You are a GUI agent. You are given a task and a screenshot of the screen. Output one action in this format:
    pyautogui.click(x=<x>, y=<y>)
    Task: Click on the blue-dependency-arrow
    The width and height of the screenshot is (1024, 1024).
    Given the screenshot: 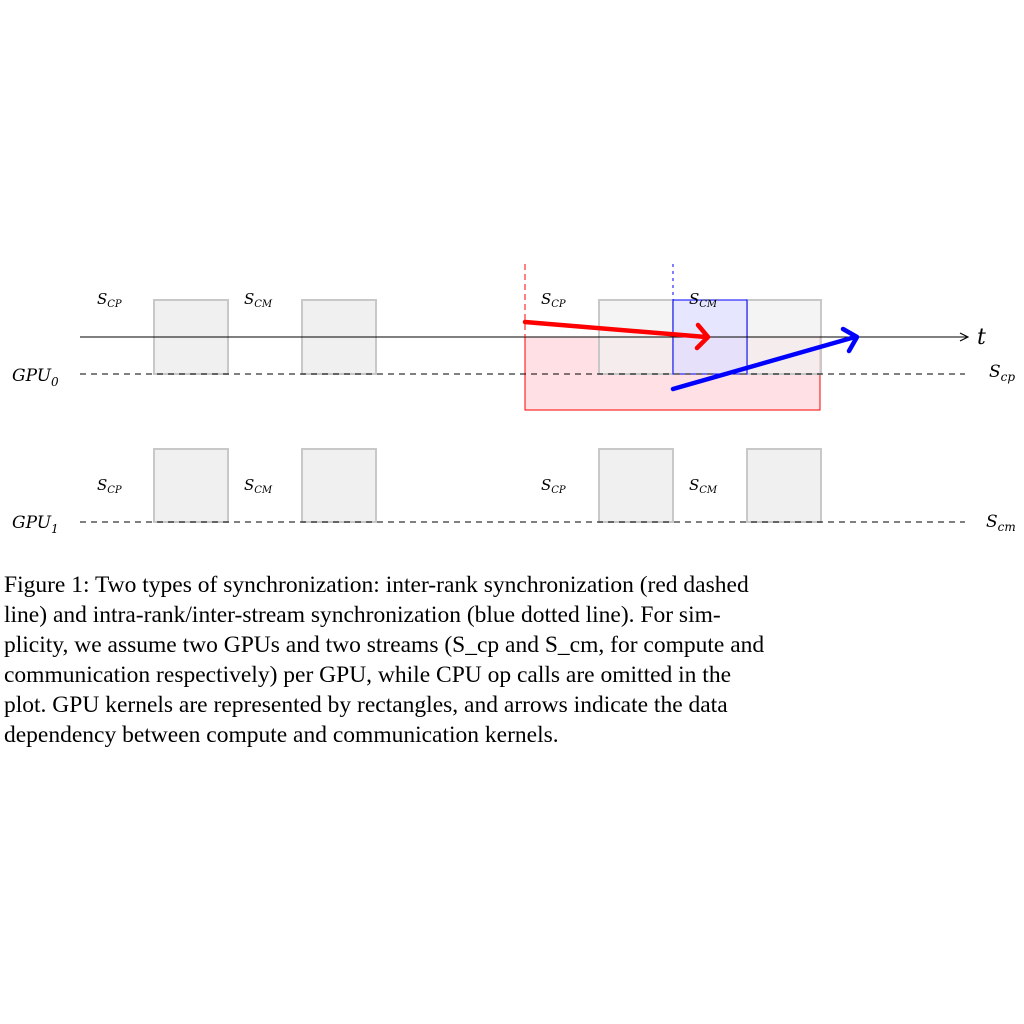 What is the action you would take?
    pyautogui.click(x=765, y=359)
    